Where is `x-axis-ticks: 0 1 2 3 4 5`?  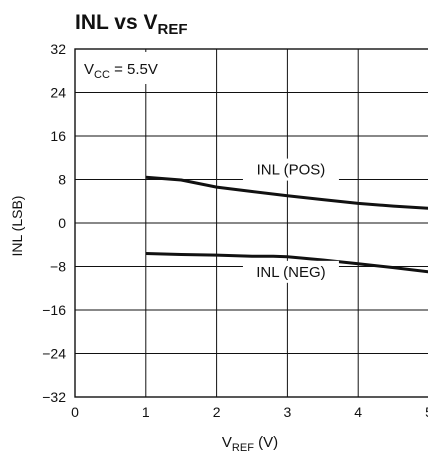
x-axis-ticks: 0 1 2 3 4 5 is located at coordinates (249, 412).